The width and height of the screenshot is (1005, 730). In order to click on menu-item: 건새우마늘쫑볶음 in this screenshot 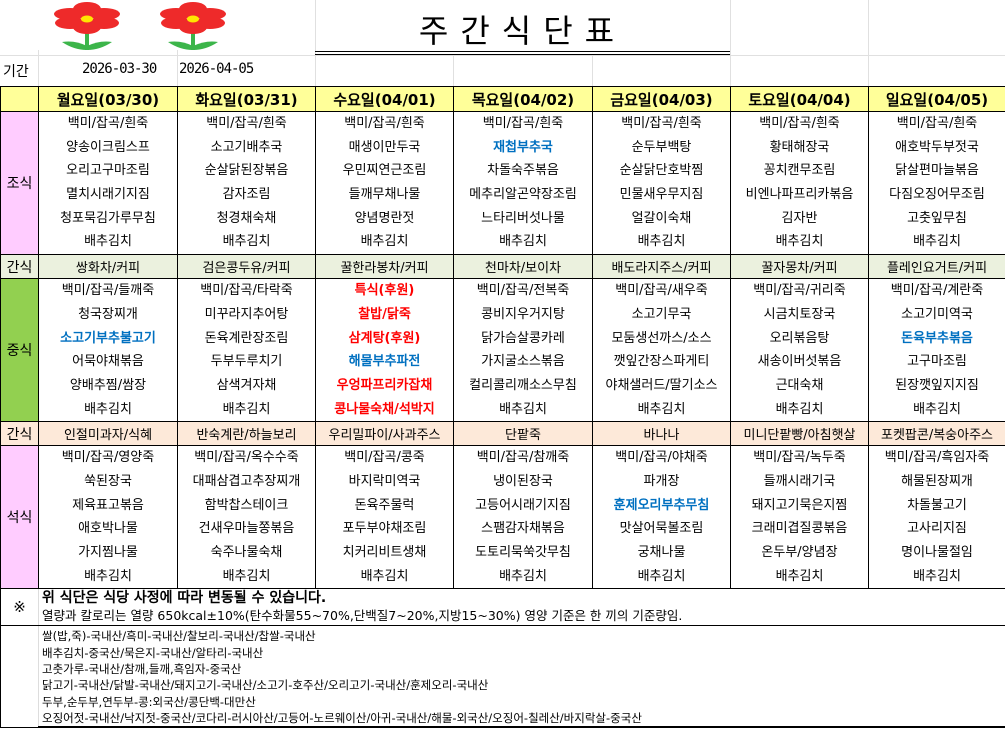, I will do `click(246, 529)`.